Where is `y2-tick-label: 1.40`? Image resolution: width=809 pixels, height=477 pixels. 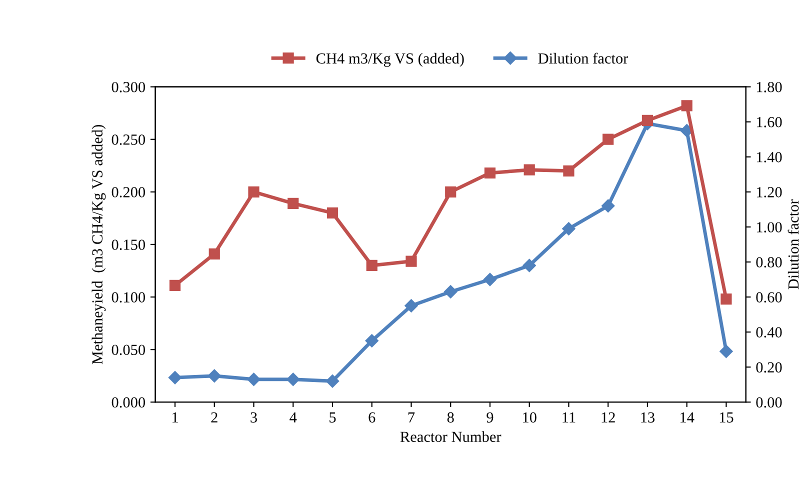 y2-tick-label: 1.40 is located at coordinates (769, 157).